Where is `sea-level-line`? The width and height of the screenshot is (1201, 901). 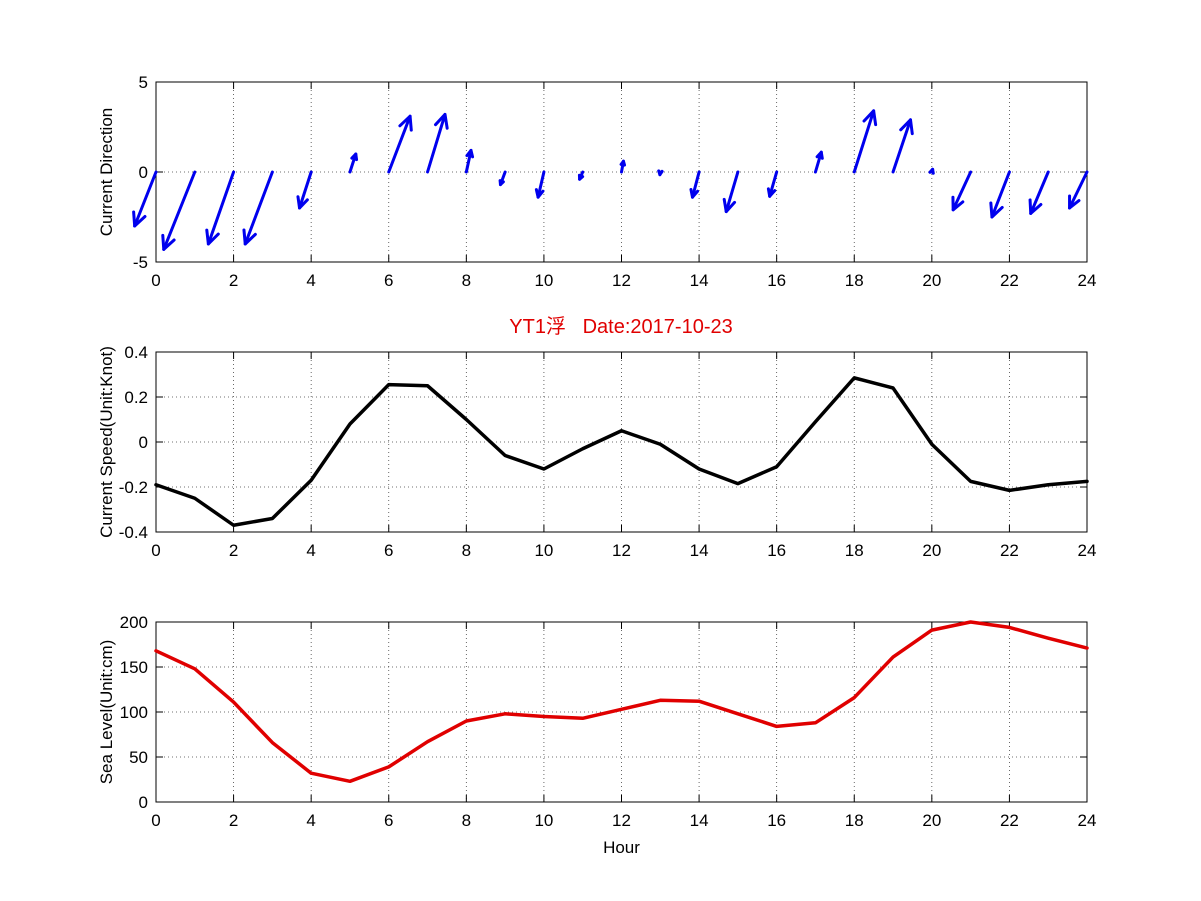
sea-level-line is located at coordinates (621, 702).